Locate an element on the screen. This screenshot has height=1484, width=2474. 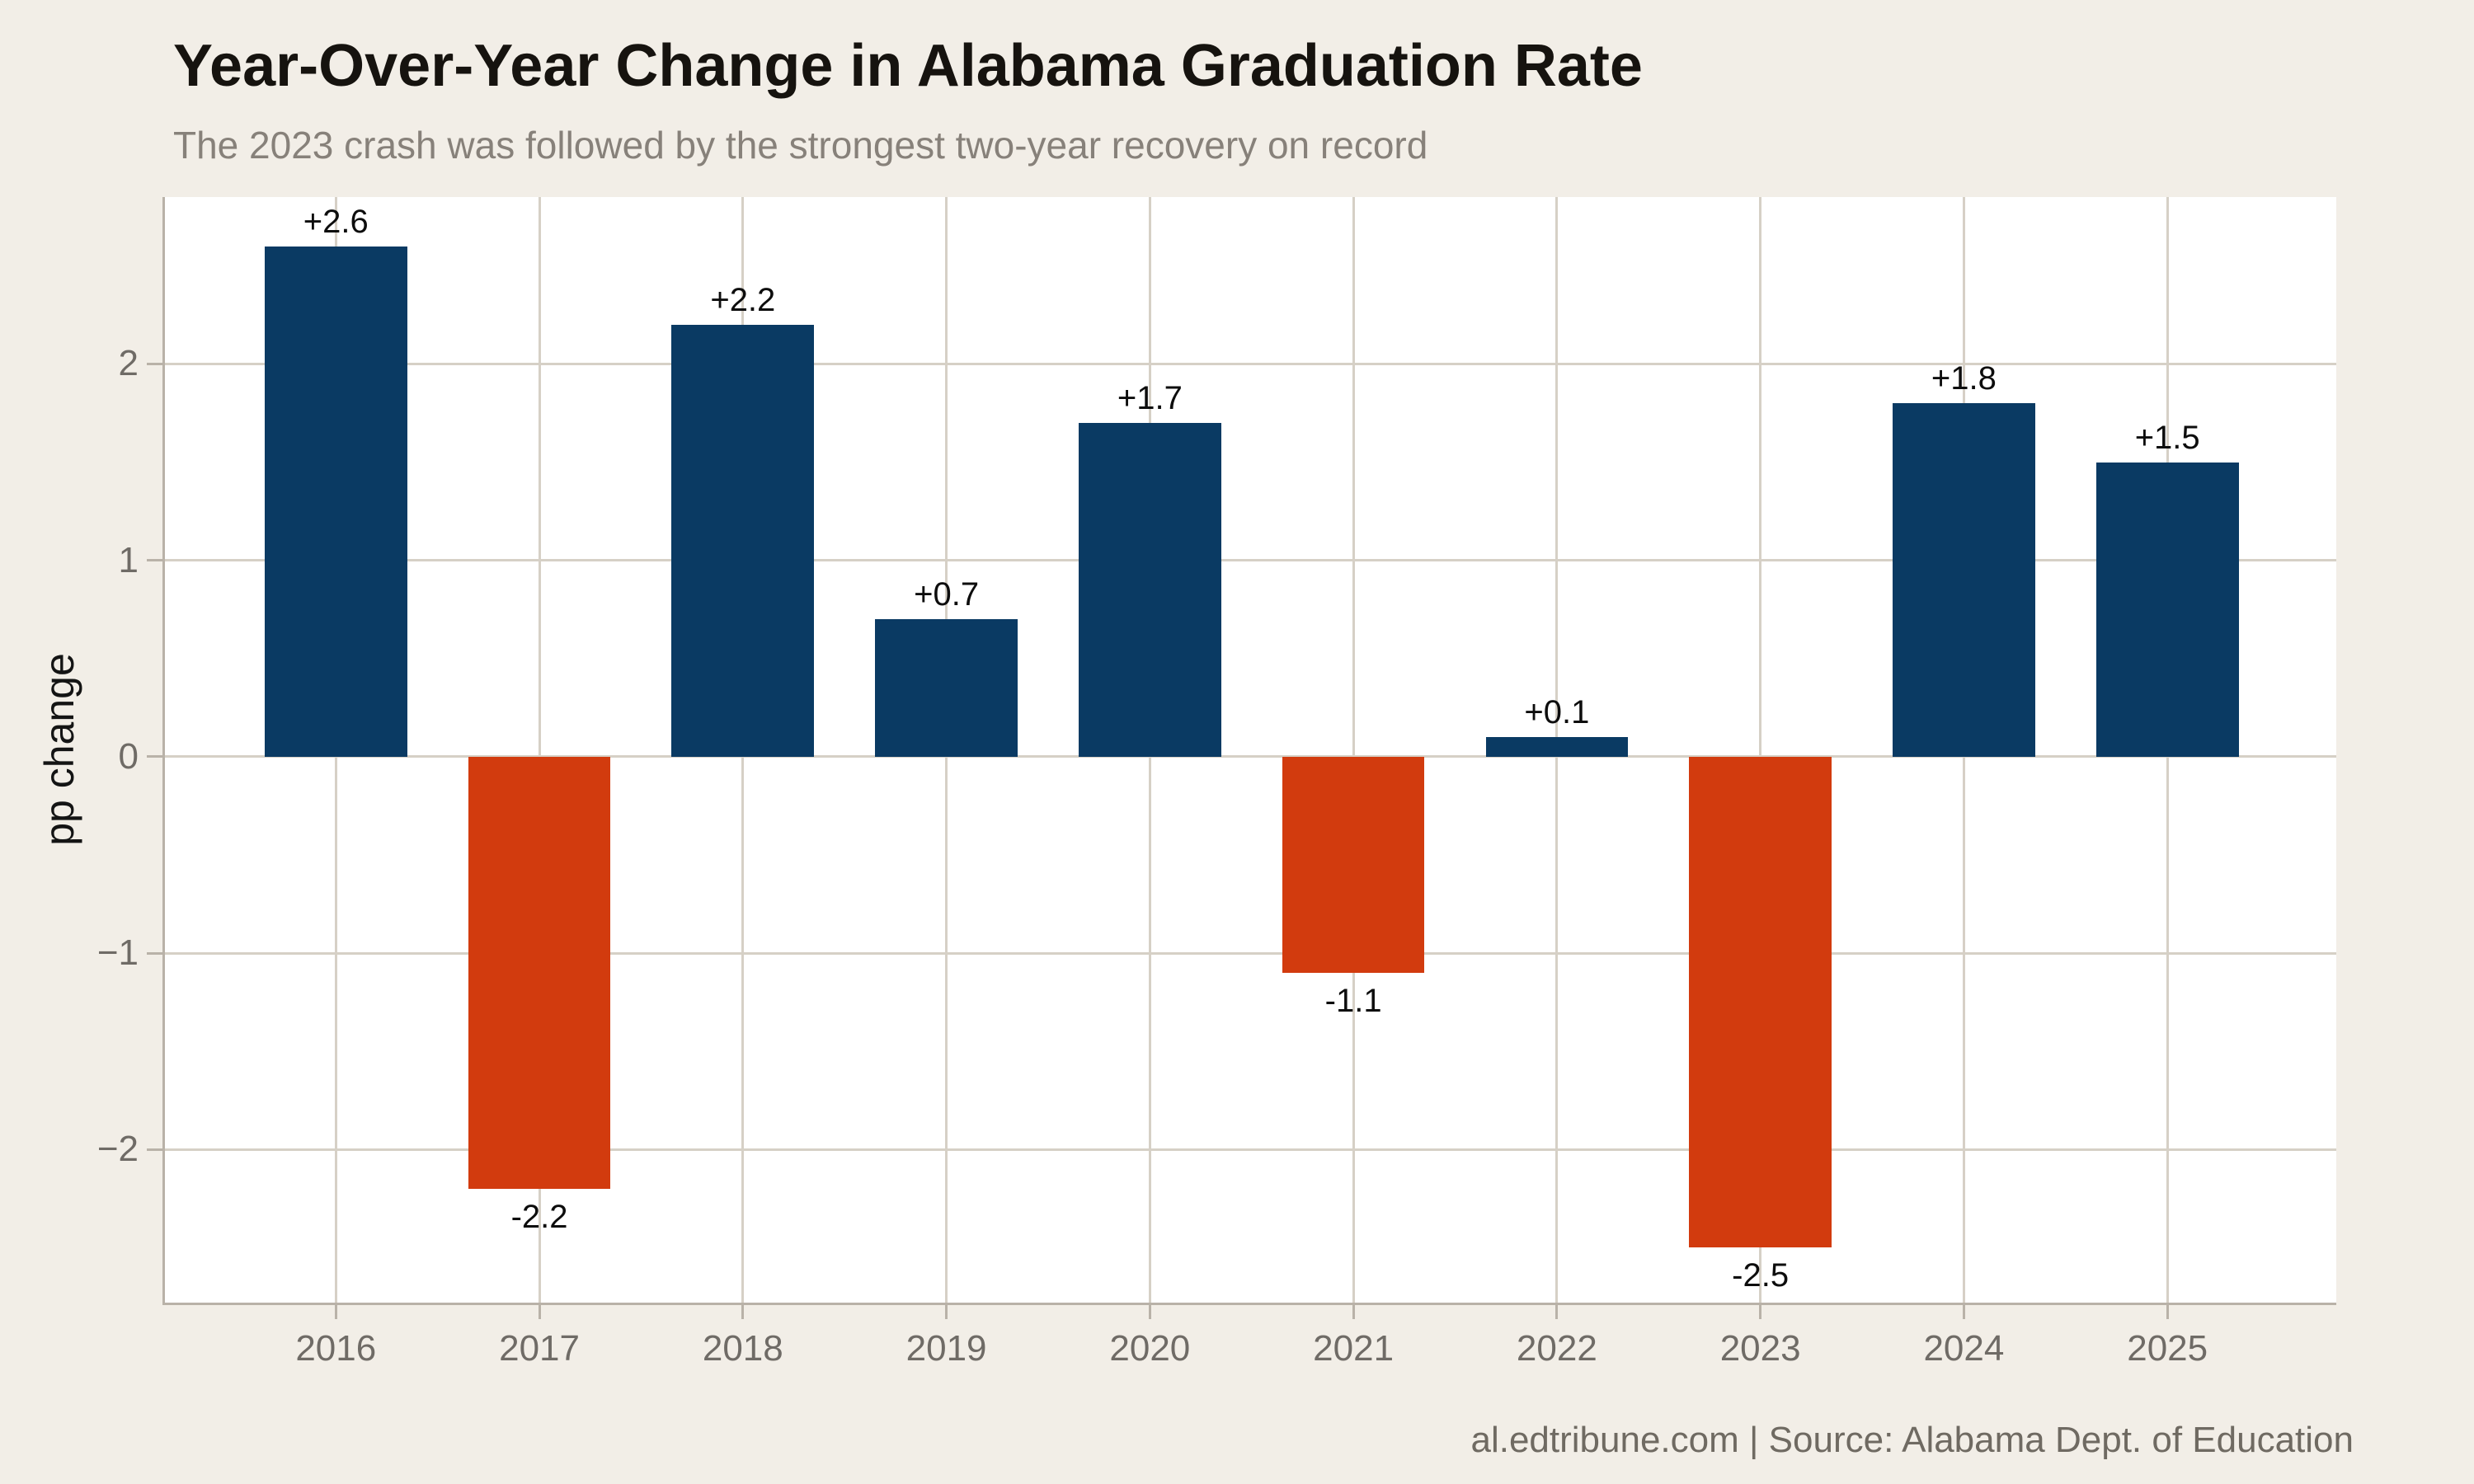
y-tick-label-2: 2 is located at coordinates (128, 363).